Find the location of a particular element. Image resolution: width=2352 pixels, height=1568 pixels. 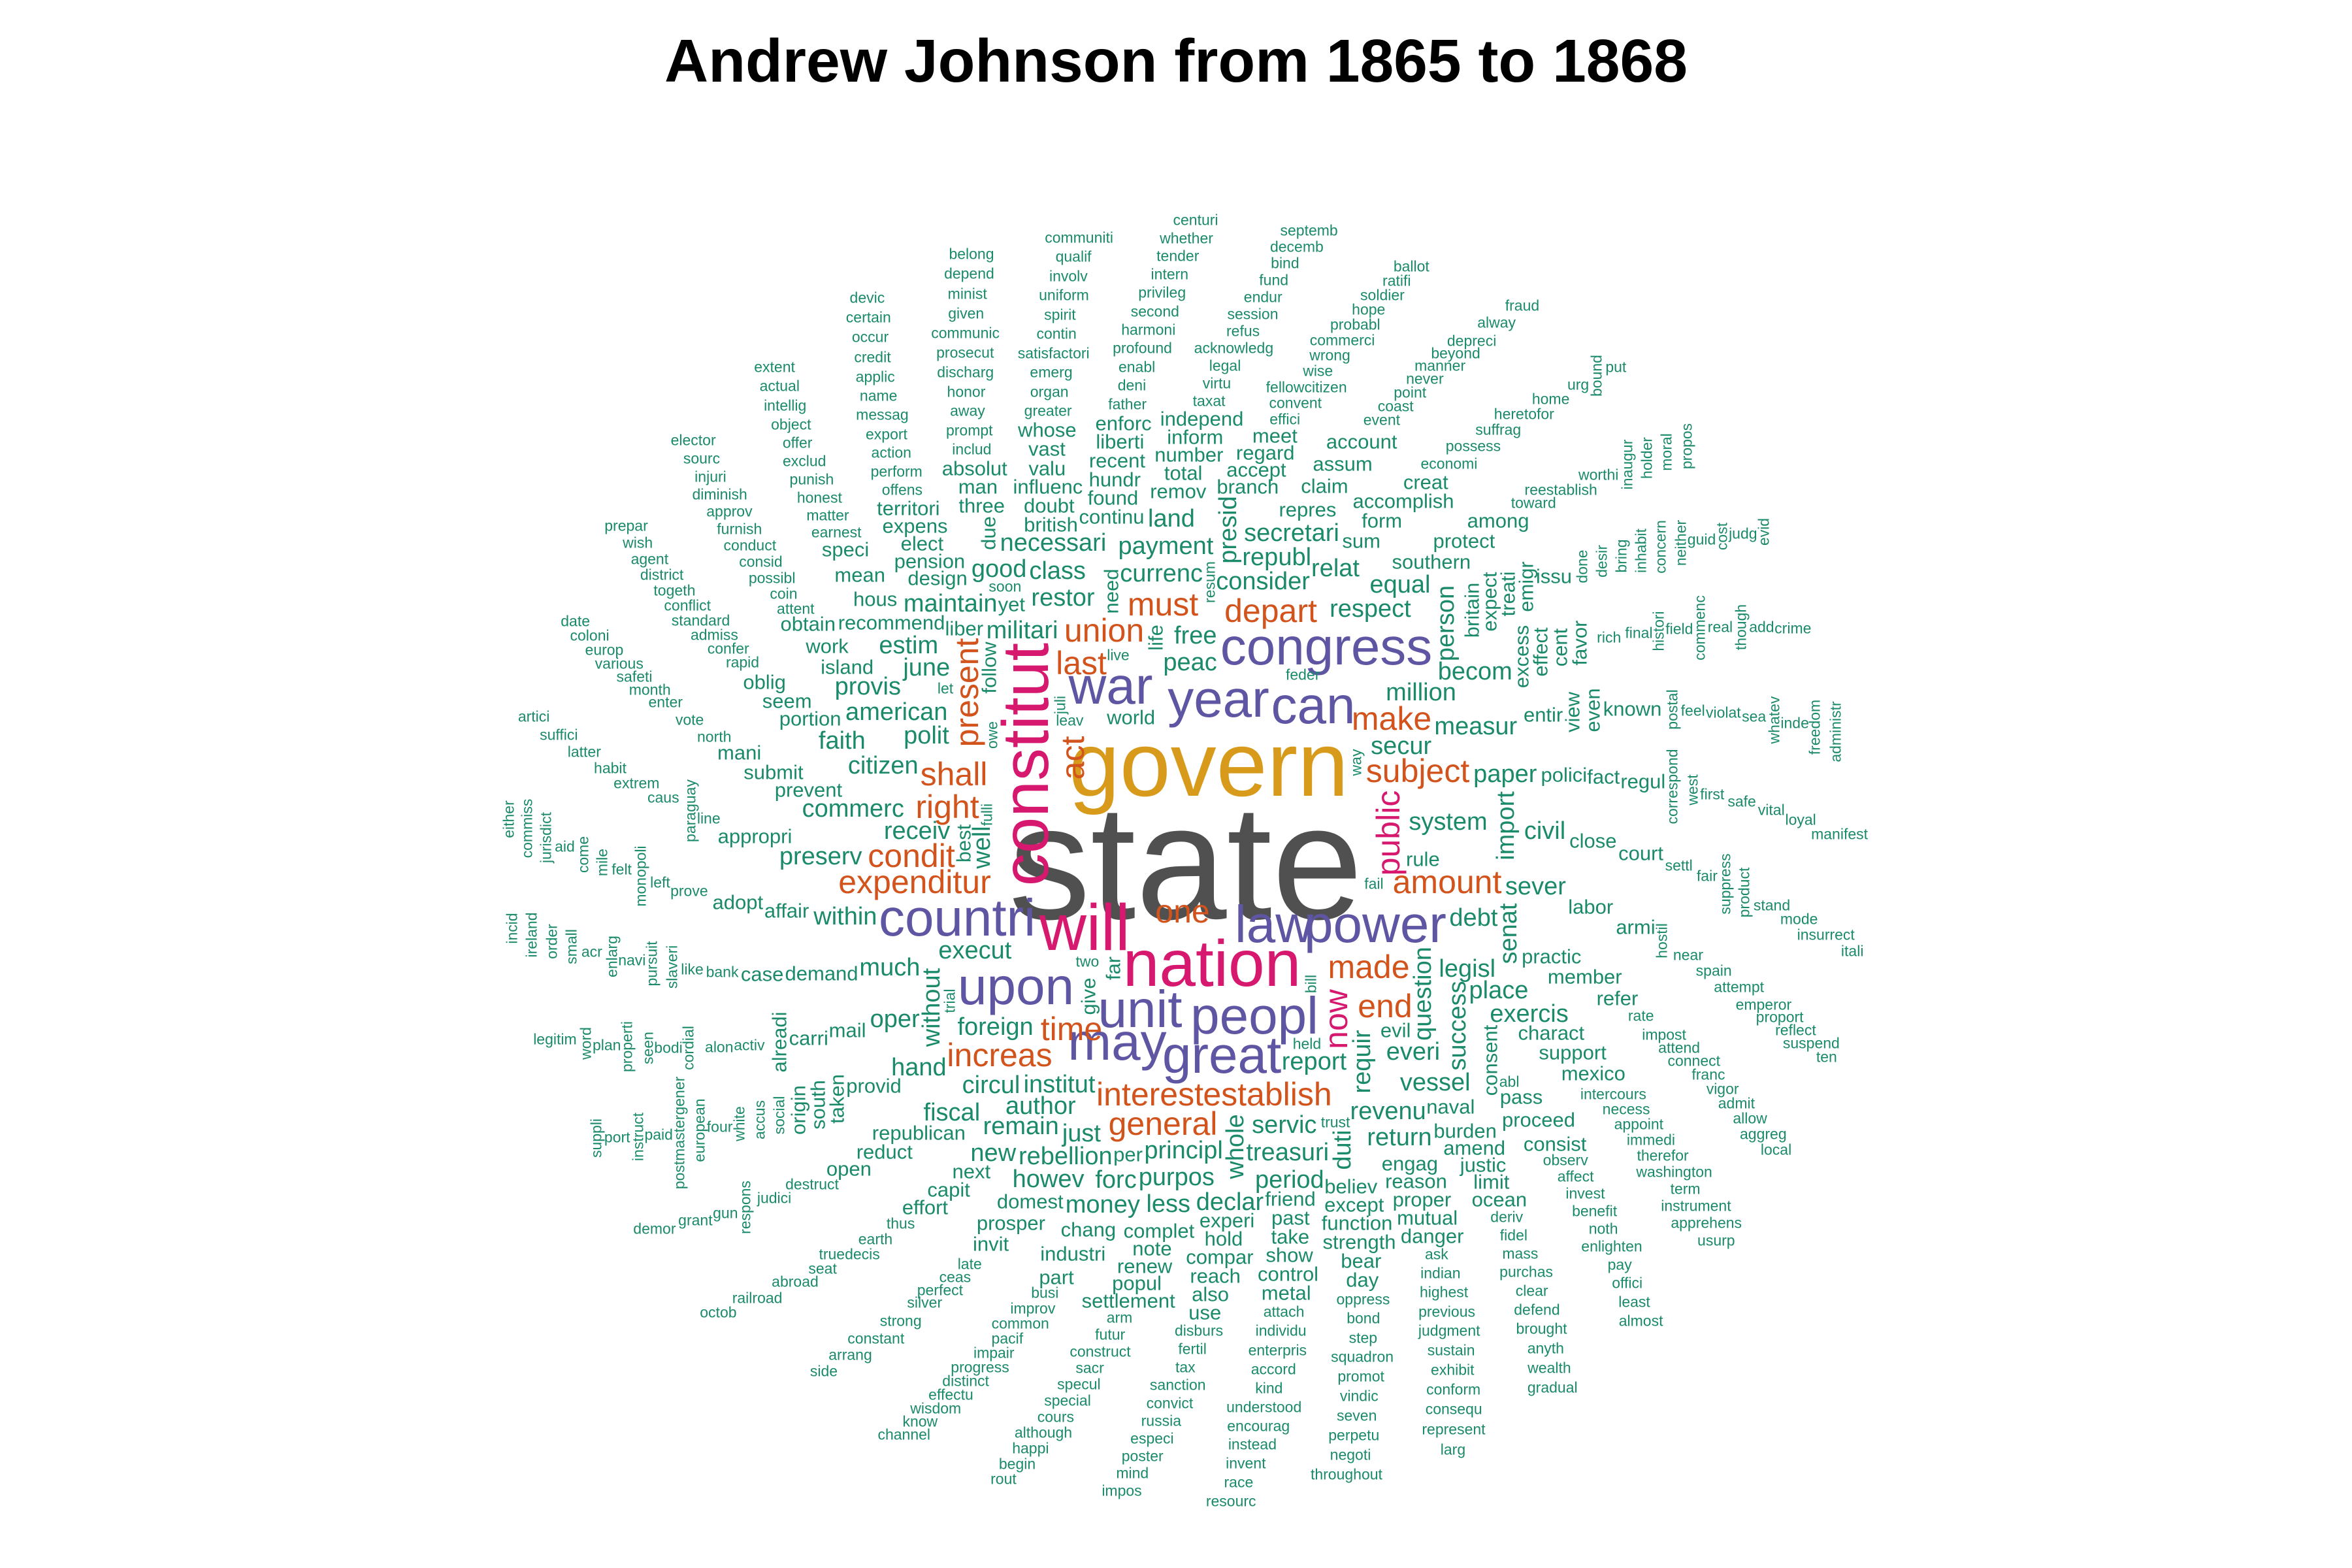

word-friend: friend is located at coordinates (1290, 1199).